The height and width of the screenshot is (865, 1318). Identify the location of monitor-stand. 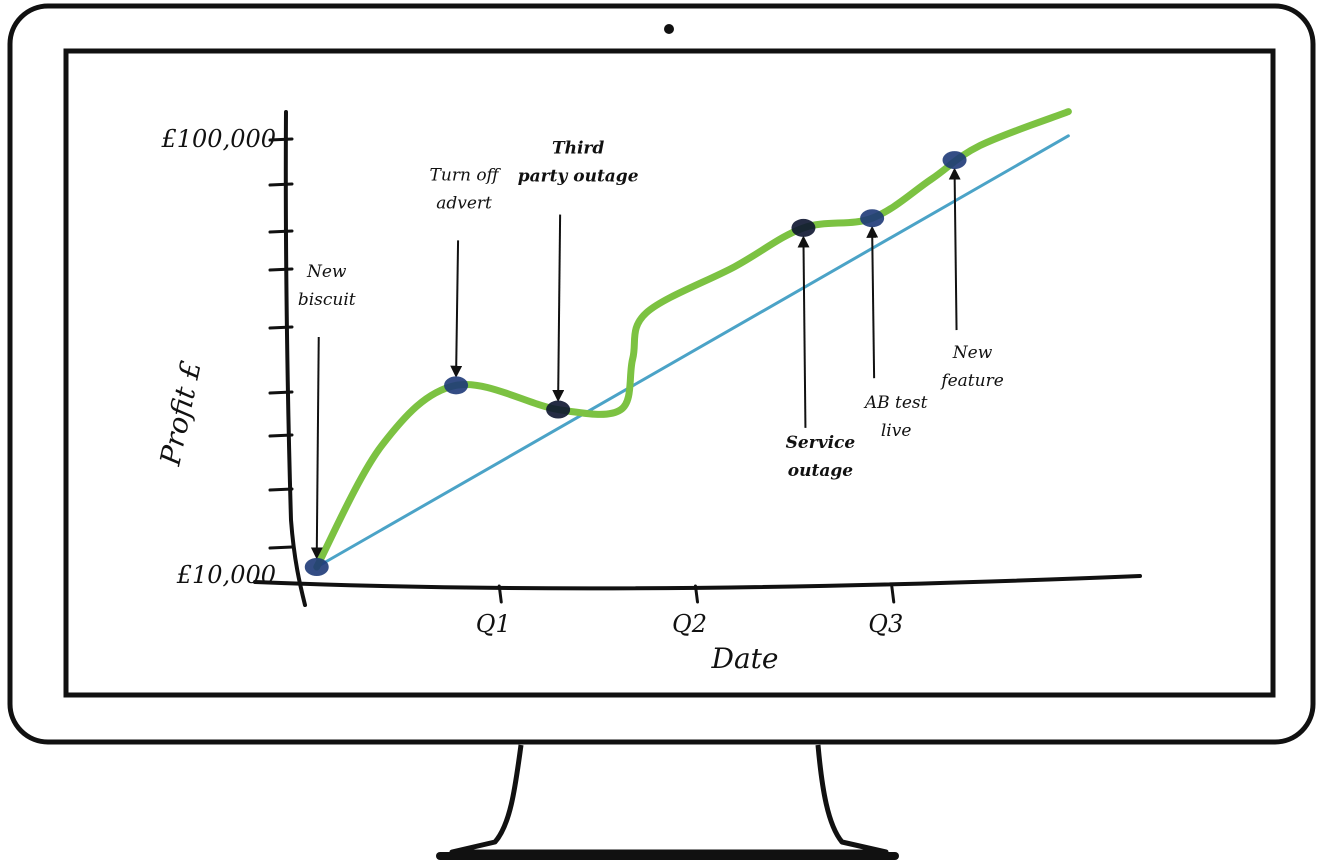
(669, 799).